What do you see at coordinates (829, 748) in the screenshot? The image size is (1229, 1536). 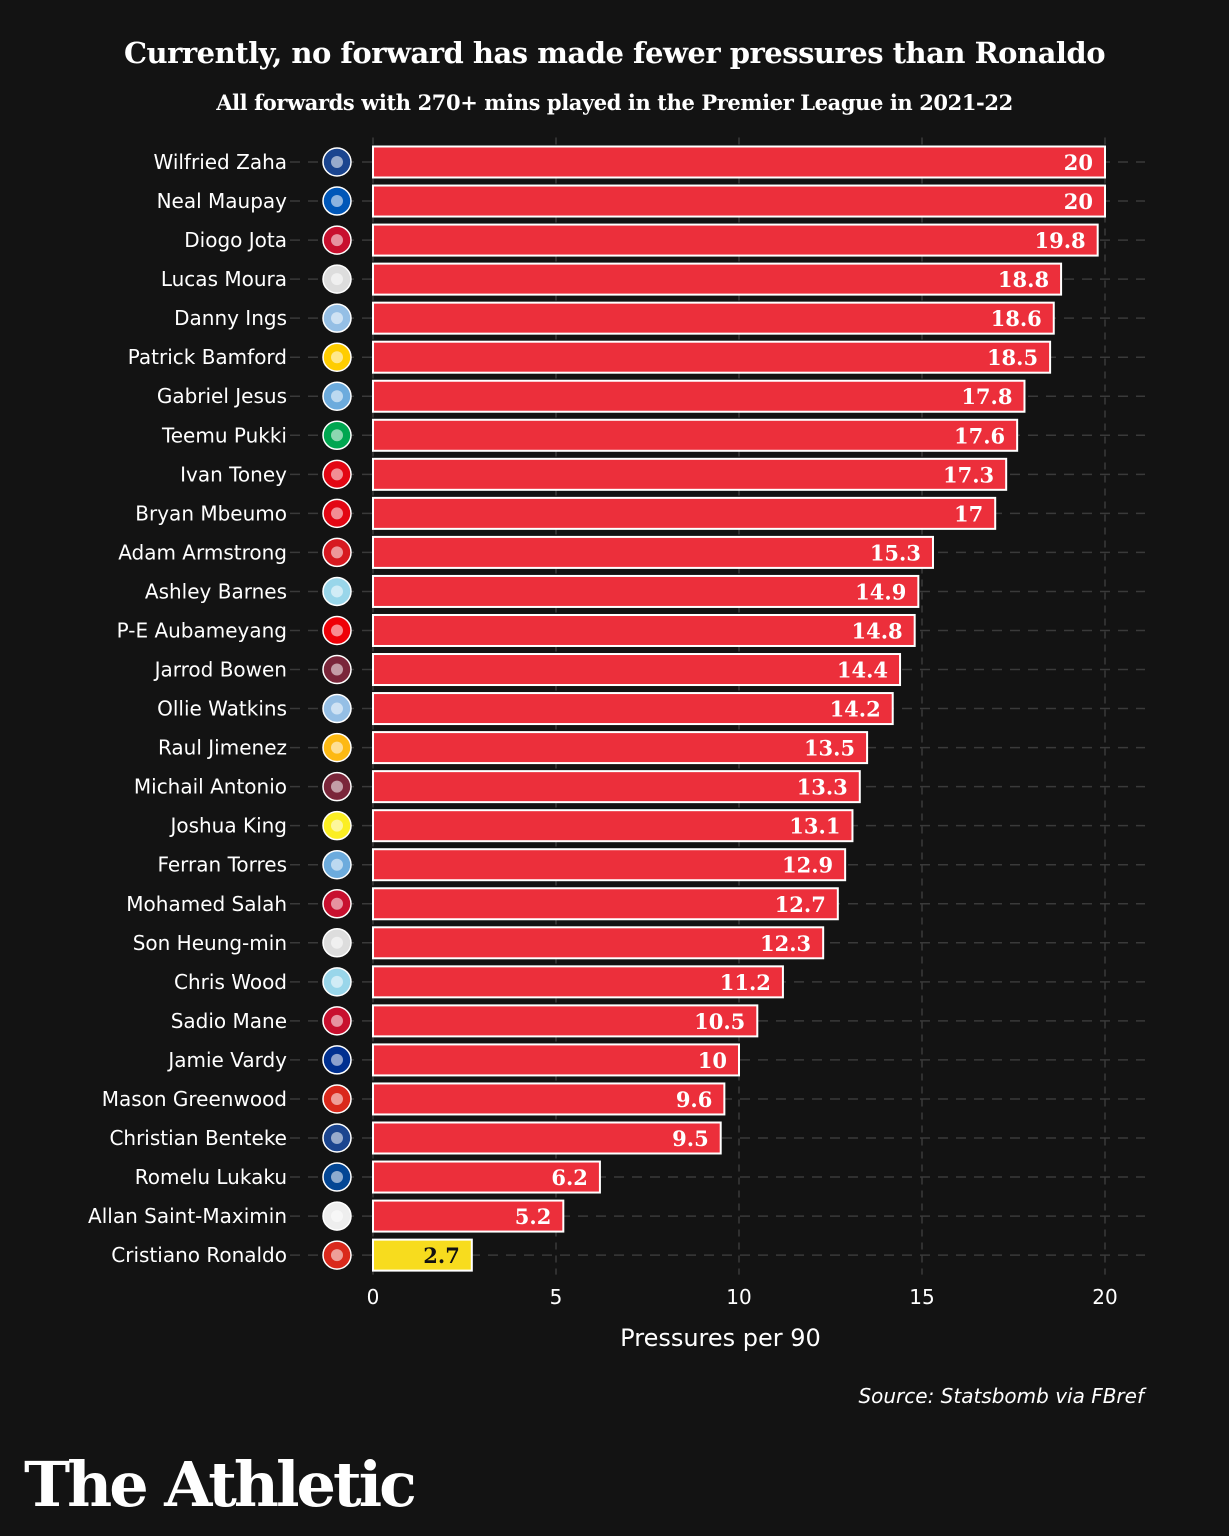 I see `data-label: 13.5` at bounding box center [829, 748].